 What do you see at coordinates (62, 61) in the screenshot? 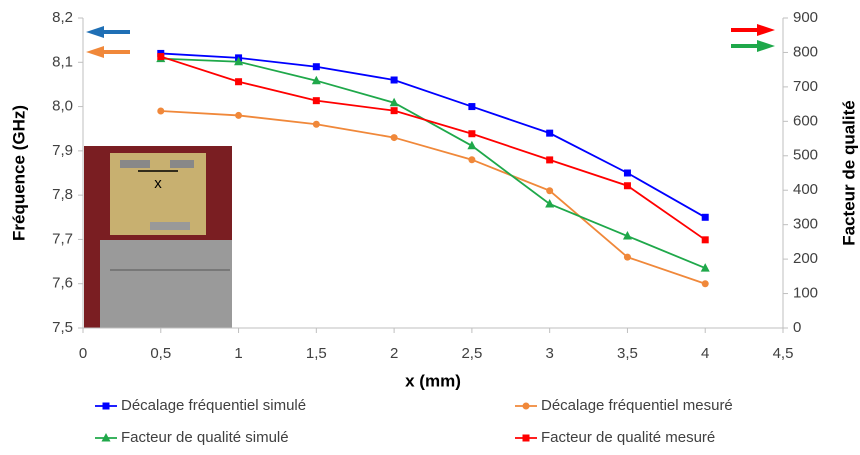
I see `y-tick-label: 8,1` at bounding box center [62, 61].